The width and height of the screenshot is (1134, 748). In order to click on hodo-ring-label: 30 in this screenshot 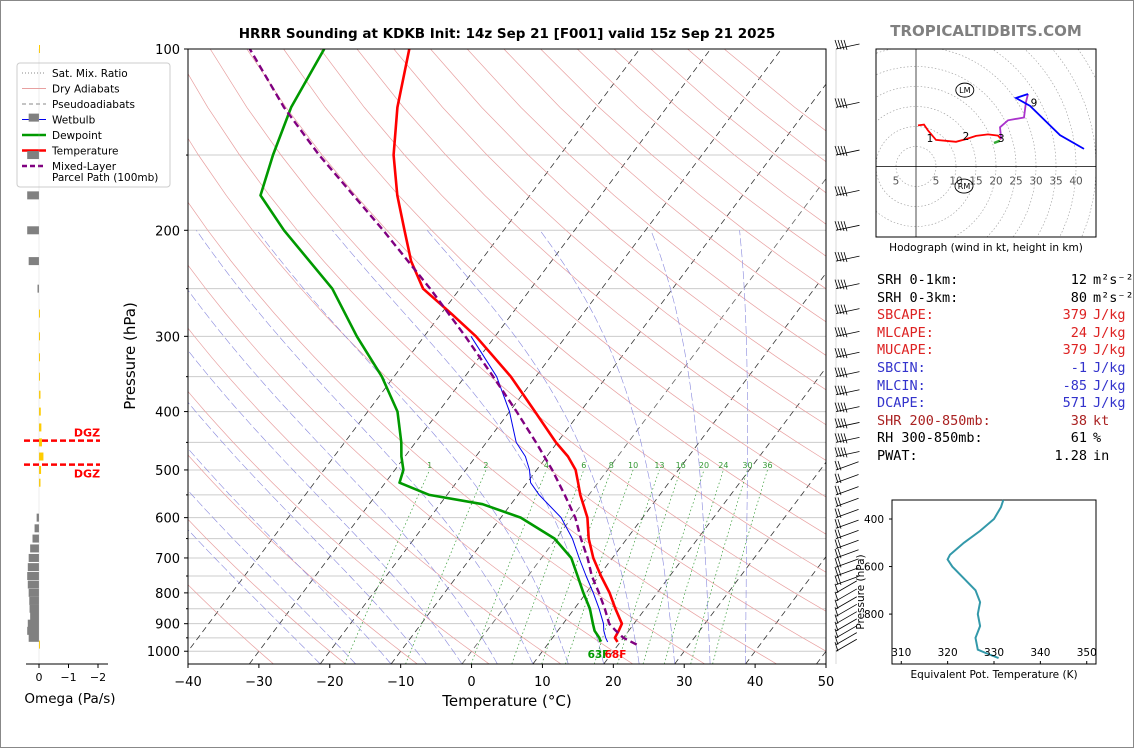, I will do `click(1035, 182)`.